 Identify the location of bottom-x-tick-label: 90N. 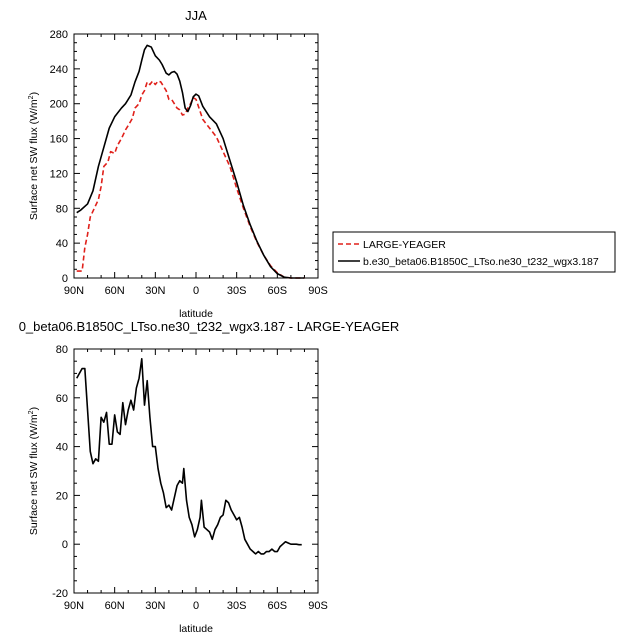
(74, 606).